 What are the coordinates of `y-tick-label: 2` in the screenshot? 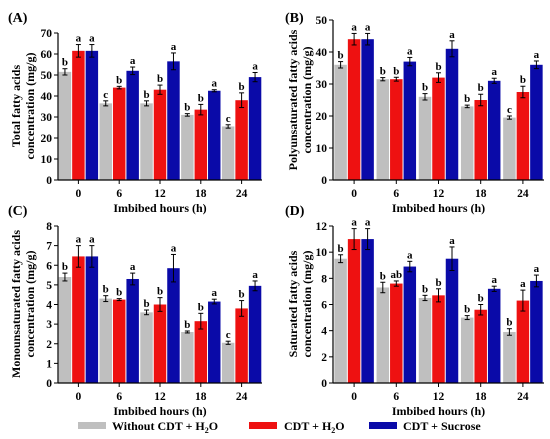 It's located at (324, 358).